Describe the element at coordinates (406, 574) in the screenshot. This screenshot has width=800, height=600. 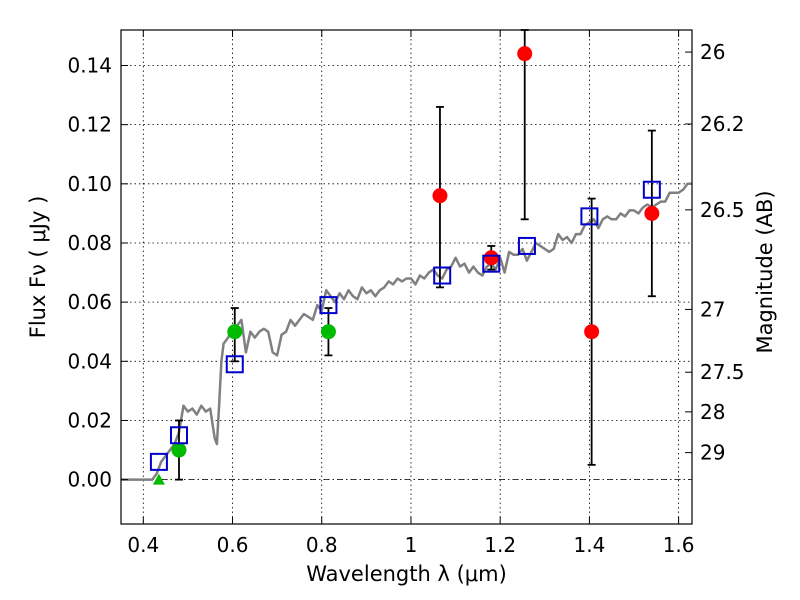
I see `x-axis-label: Wavelength λ (μm)` at that location.